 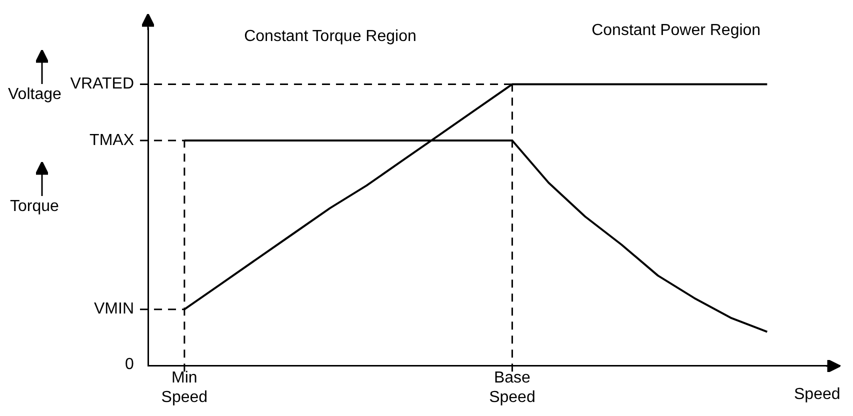 What do you see at coordinates (129, 365) in the screenshot?
I see `text: 0` at bounding box center [129, 365].